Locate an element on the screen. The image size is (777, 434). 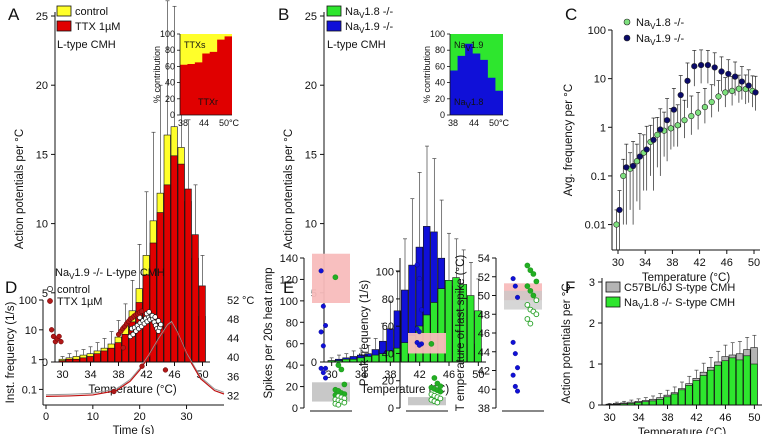
y-tick-label-100: 100 is located at coordinates (289, 302).